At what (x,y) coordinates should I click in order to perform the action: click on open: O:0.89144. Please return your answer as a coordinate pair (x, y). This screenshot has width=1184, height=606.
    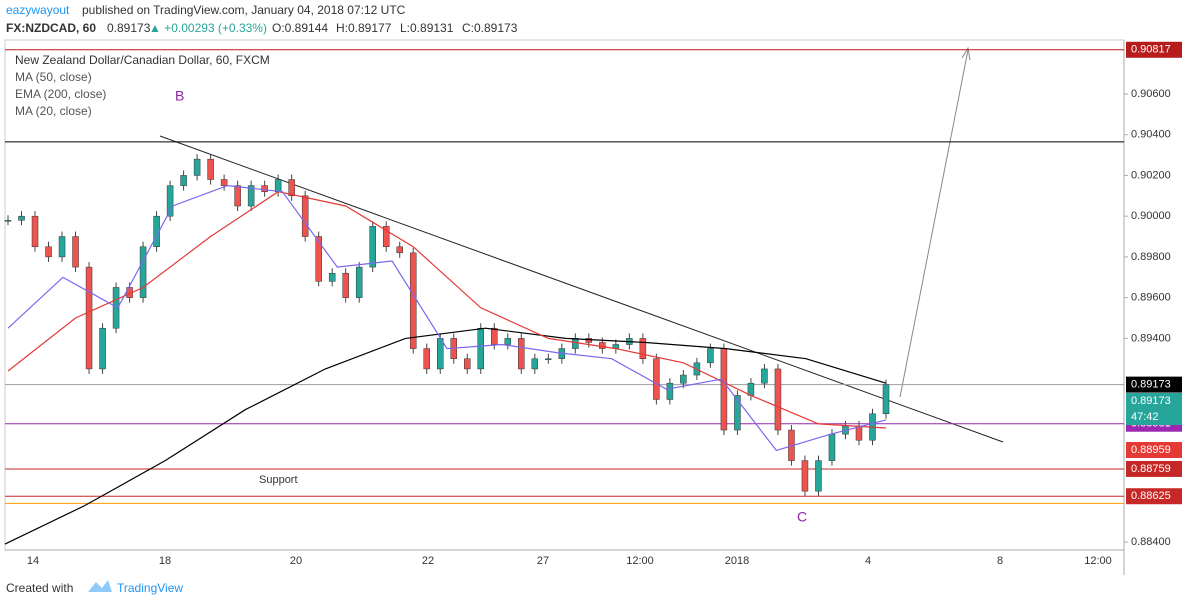
    Looking at the image, I should click on (300, 28).